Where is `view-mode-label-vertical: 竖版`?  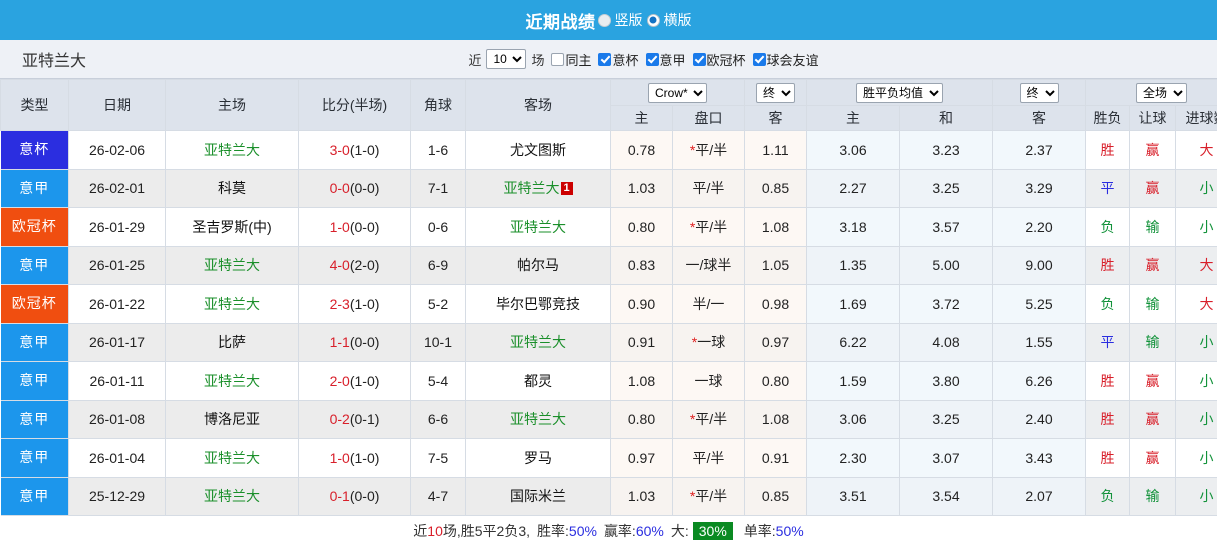
view-mode-label-vertical: 竖版 is located at coordinates (629, 20).